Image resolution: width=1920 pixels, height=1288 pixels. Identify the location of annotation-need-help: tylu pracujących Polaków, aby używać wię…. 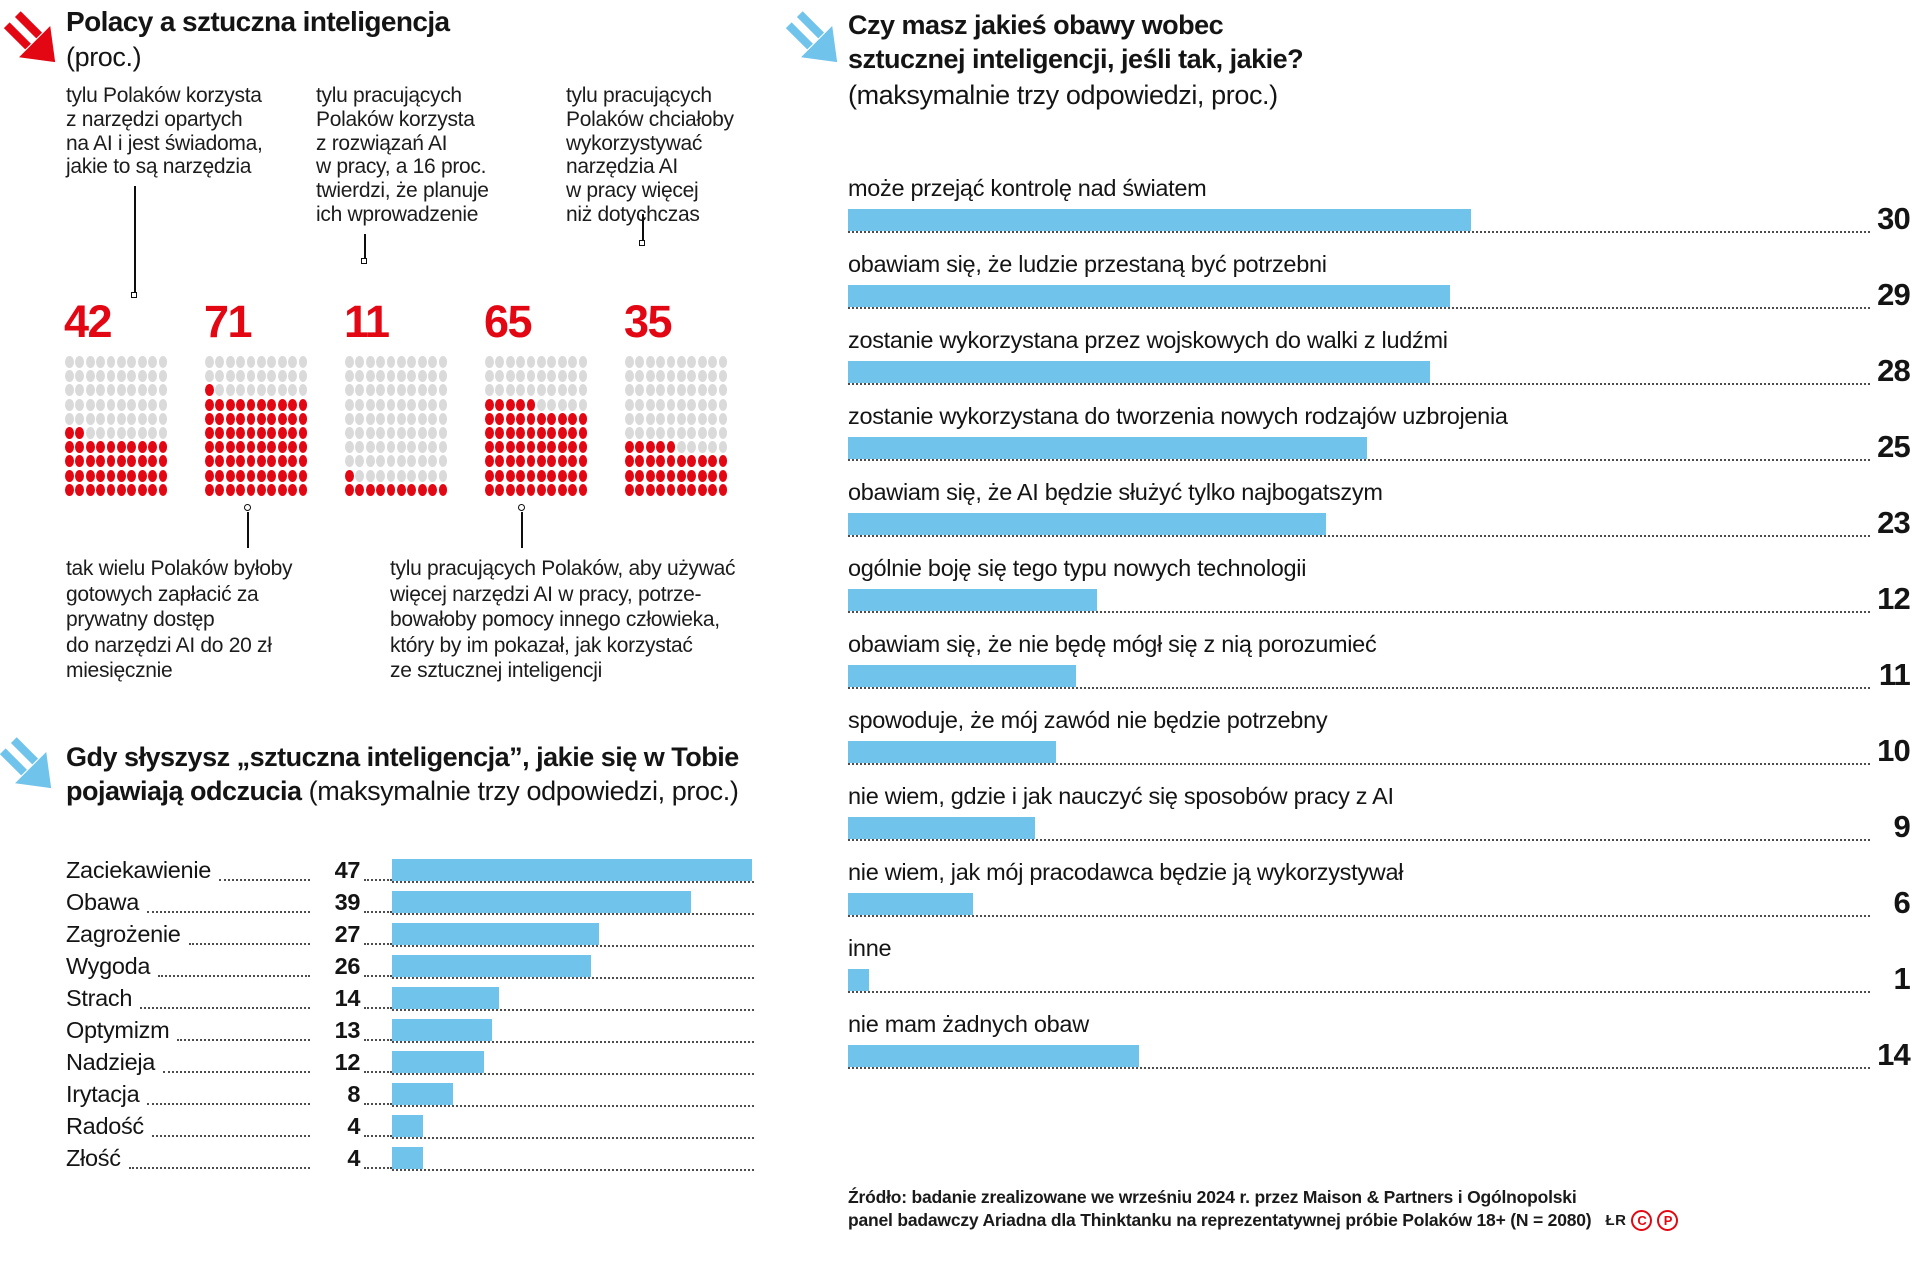
(563, 620).